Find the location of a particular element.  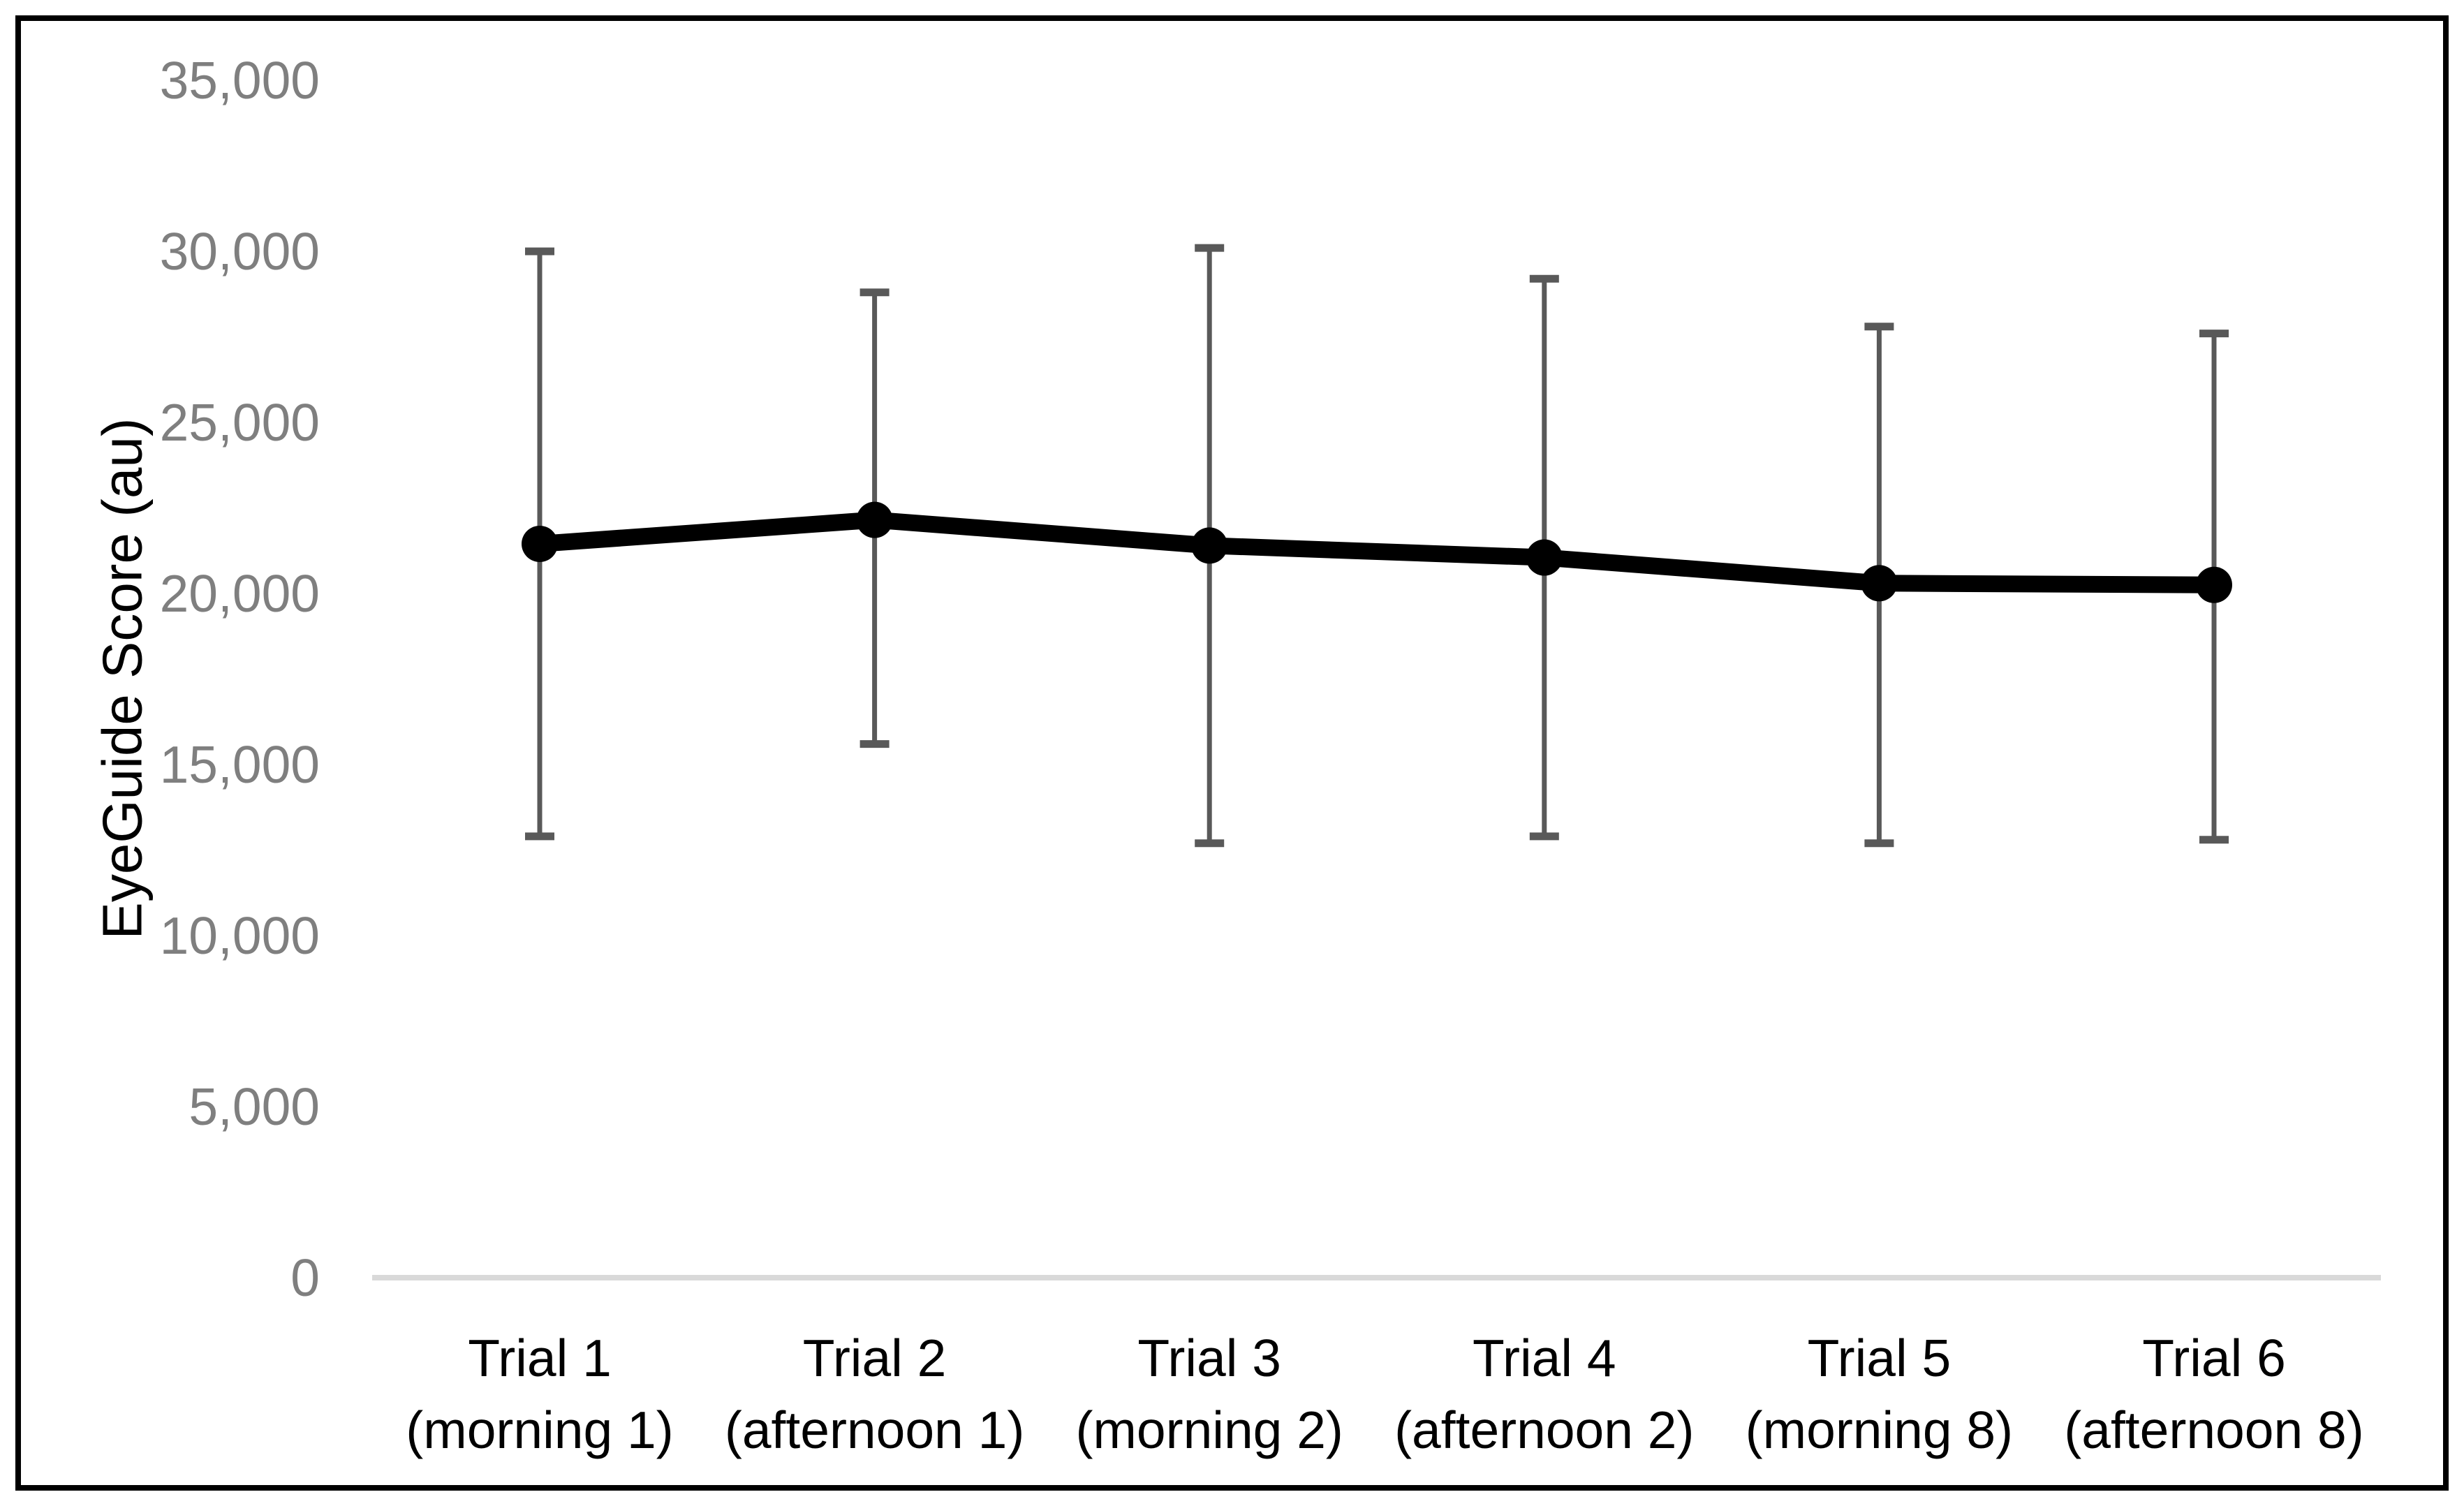

data-line is located at coordinates (1376, 552).